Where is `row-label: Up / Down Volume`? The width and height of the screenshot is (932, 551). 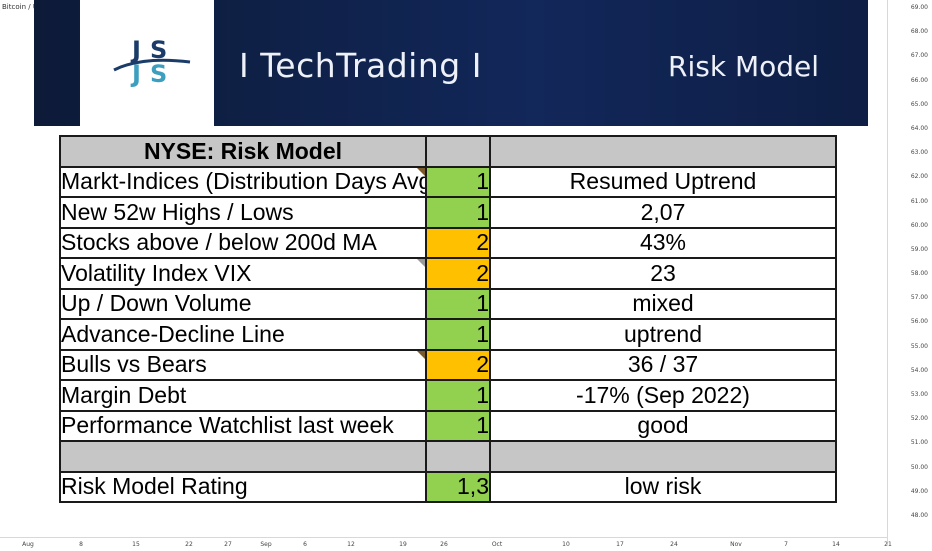
row-label: Up / Down Volume is located at coordinates (243, 303).